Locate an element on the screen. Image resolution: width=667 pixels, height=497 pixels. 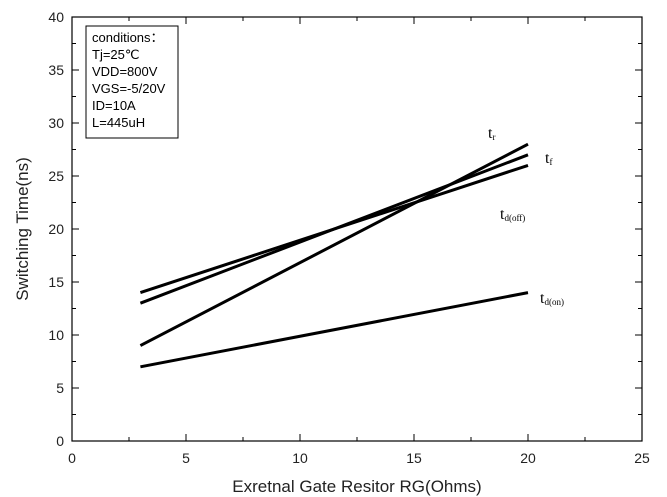
conditions-line: ID=10A is located at coordinates (114, 105).